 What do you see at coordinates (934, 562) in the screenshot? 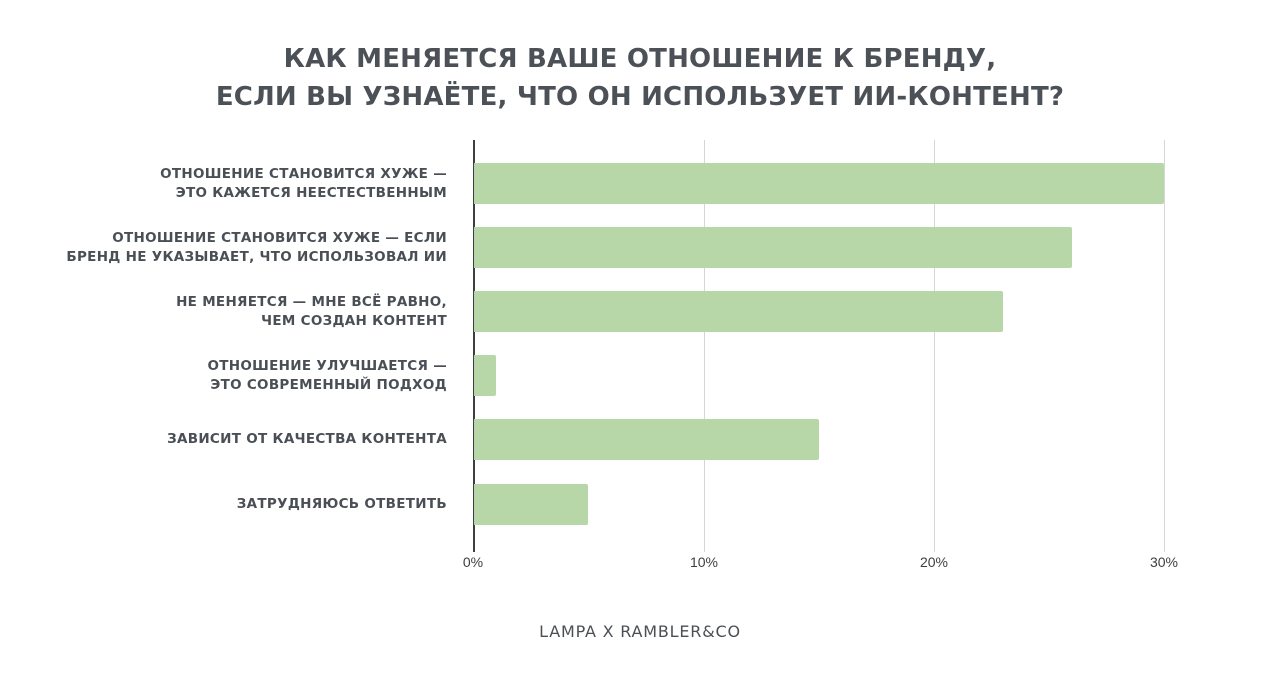
I see `x-tick-label: 20%` at bounding box center [934, 562].